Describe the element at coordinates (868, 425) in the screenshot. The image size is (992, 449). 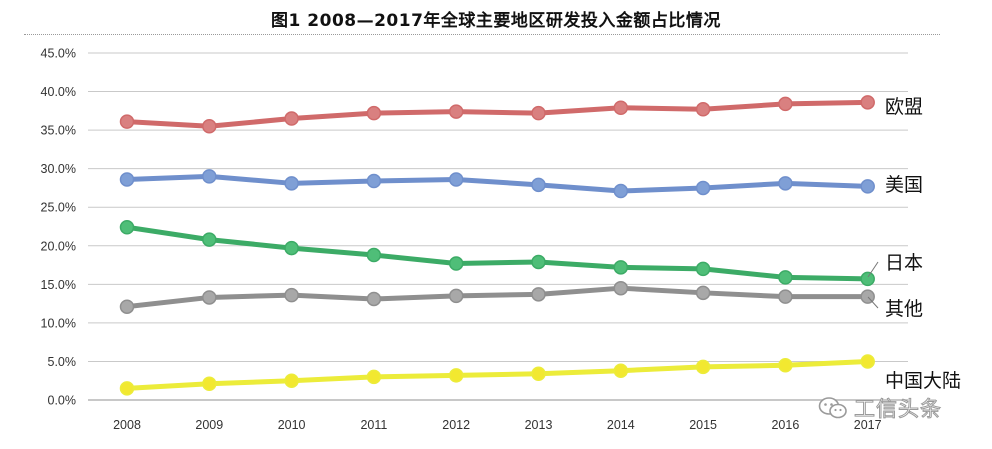
I see `x-tick-label: 2017` at that location.